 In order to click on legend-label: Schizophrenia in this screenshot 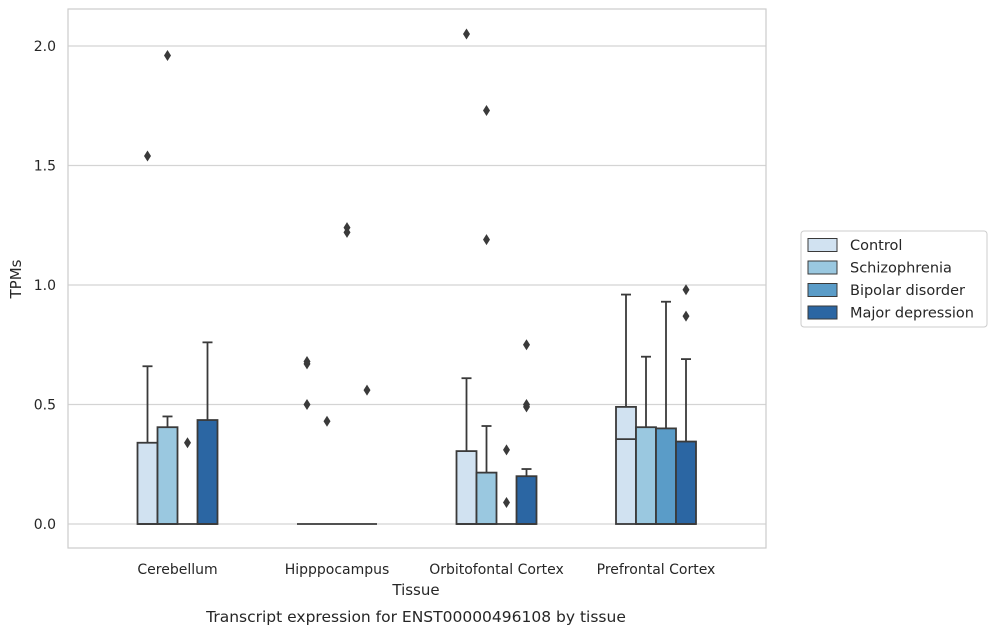, I will do `click(901, 269)`.